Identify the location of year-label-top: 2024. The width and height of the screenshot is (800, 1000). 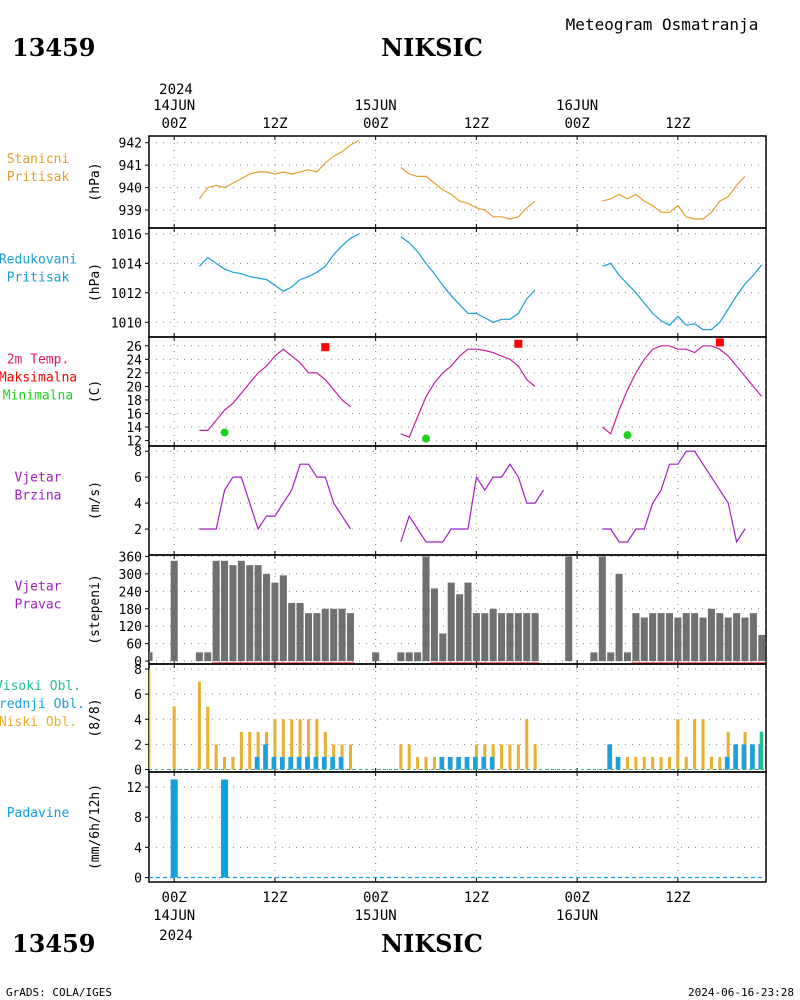
(176, 90).